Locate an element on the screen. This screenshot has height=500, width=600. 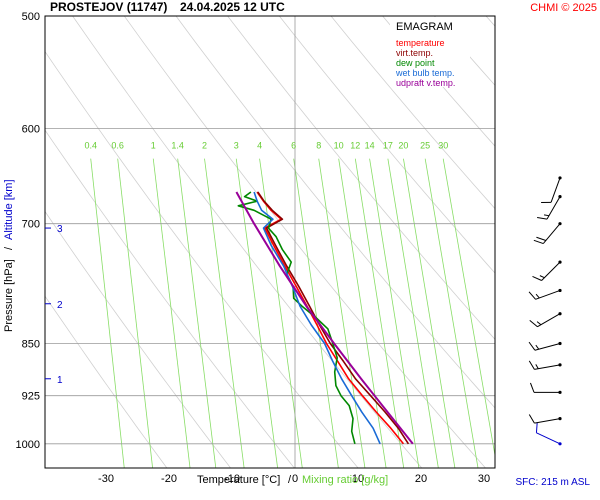
mixing-ratio-label: 20 is located at coordinates (403, 146).